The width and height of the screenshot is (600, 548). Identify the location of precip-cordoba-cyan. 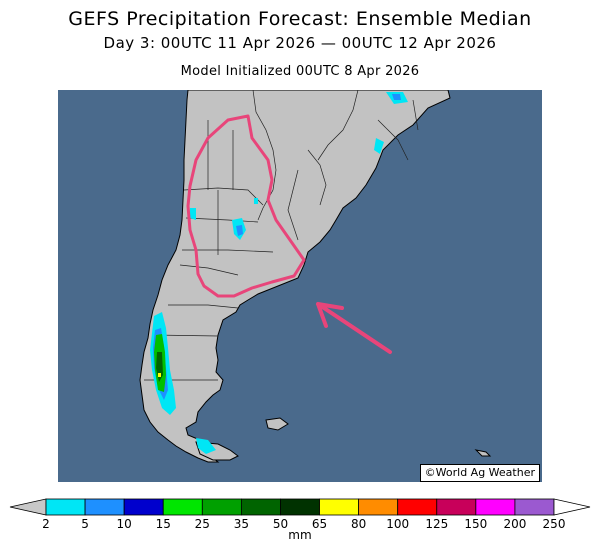
(256, 201).